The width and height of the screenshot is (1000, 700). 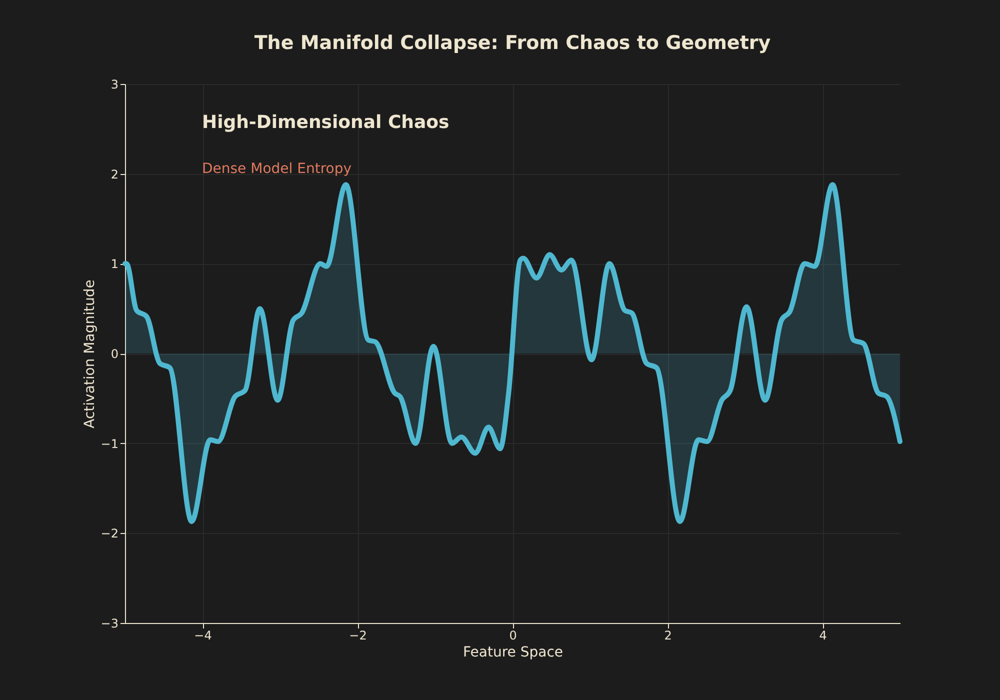 What do you see at coordinates (668, 635) in the screenshot?
I see `x-tick-label: 2` at bounding box center [668, 635].